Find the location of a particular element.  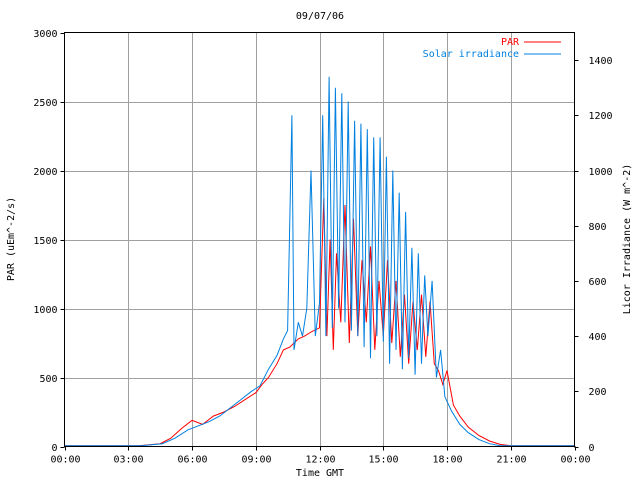

y-tick-label-right: 800 is located at coordinates (598, 227).